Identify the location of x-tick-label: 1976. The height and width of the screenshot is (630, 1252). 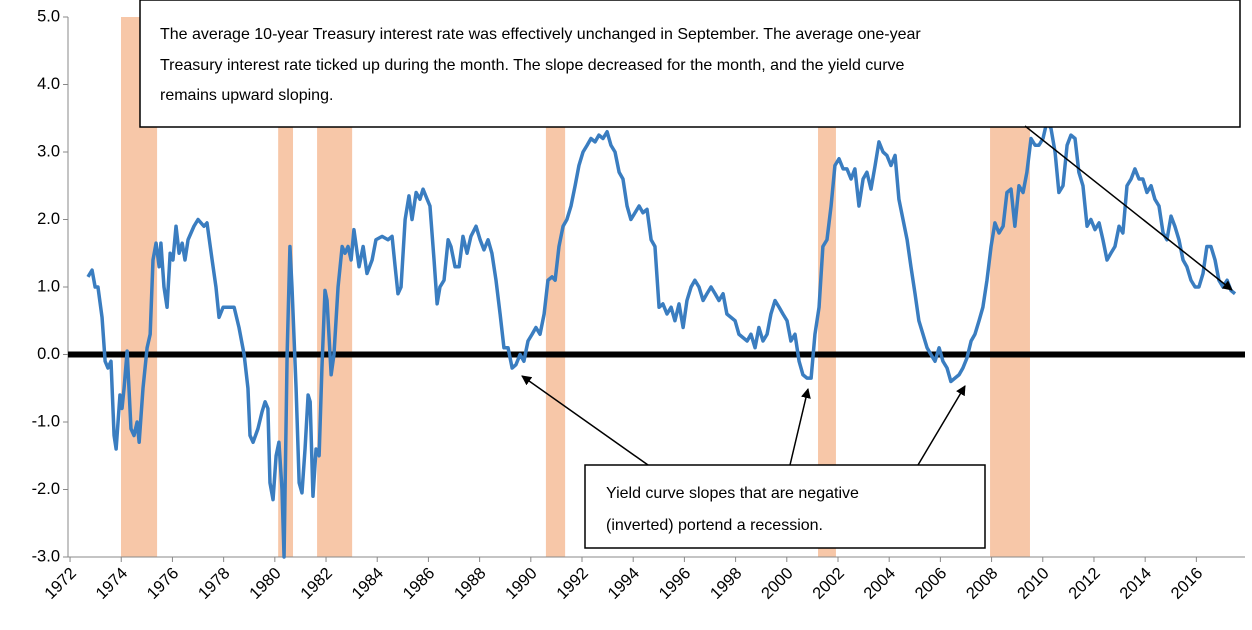
(163, 583).